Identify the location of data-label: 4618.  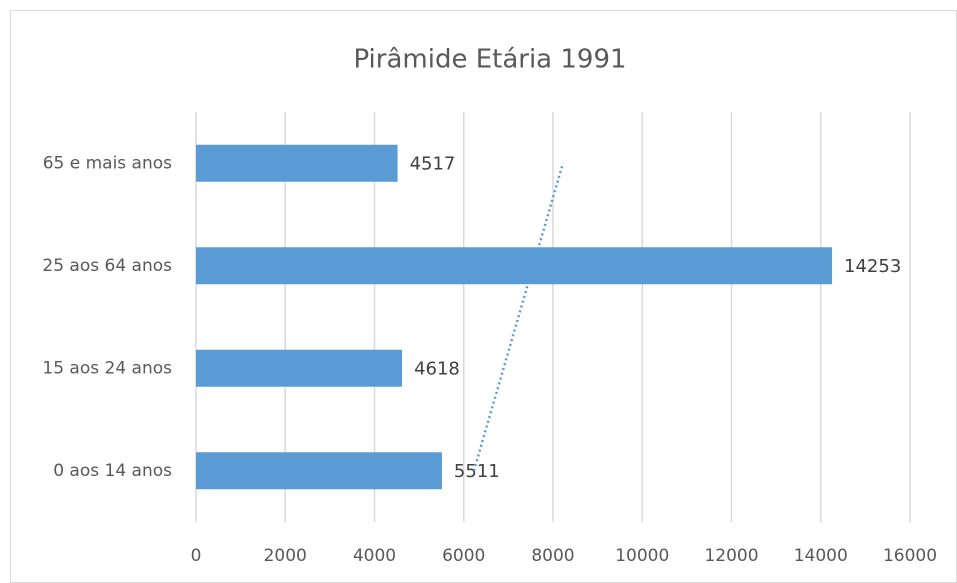
(437, 368).